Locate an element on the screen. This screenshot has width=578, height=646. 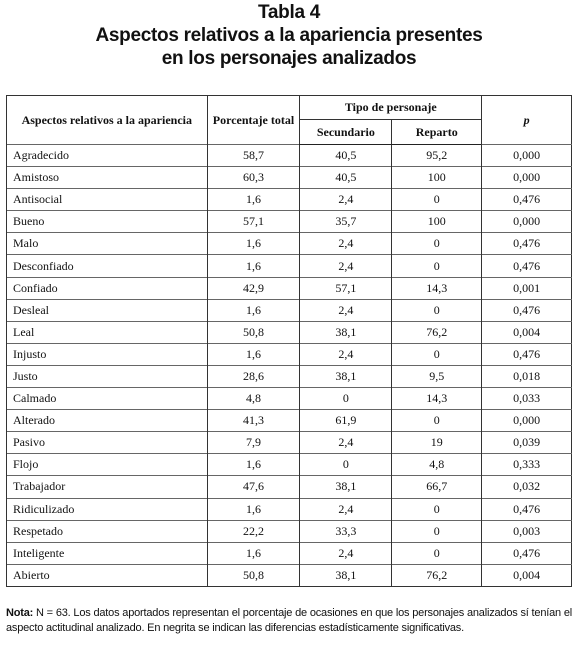
table-row: Agradecido 58,7 40,5 95,2 0,000 is located at coordinates (289, 155).